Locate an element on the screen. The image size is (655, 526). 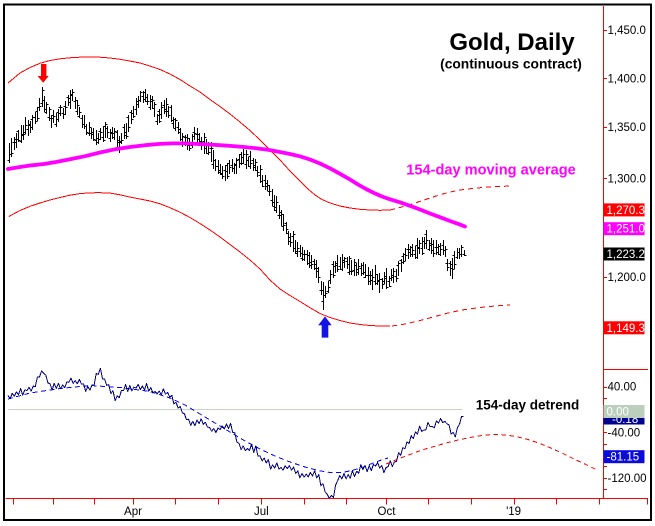
svg-text: Jul is located at coordinates (261, 512).